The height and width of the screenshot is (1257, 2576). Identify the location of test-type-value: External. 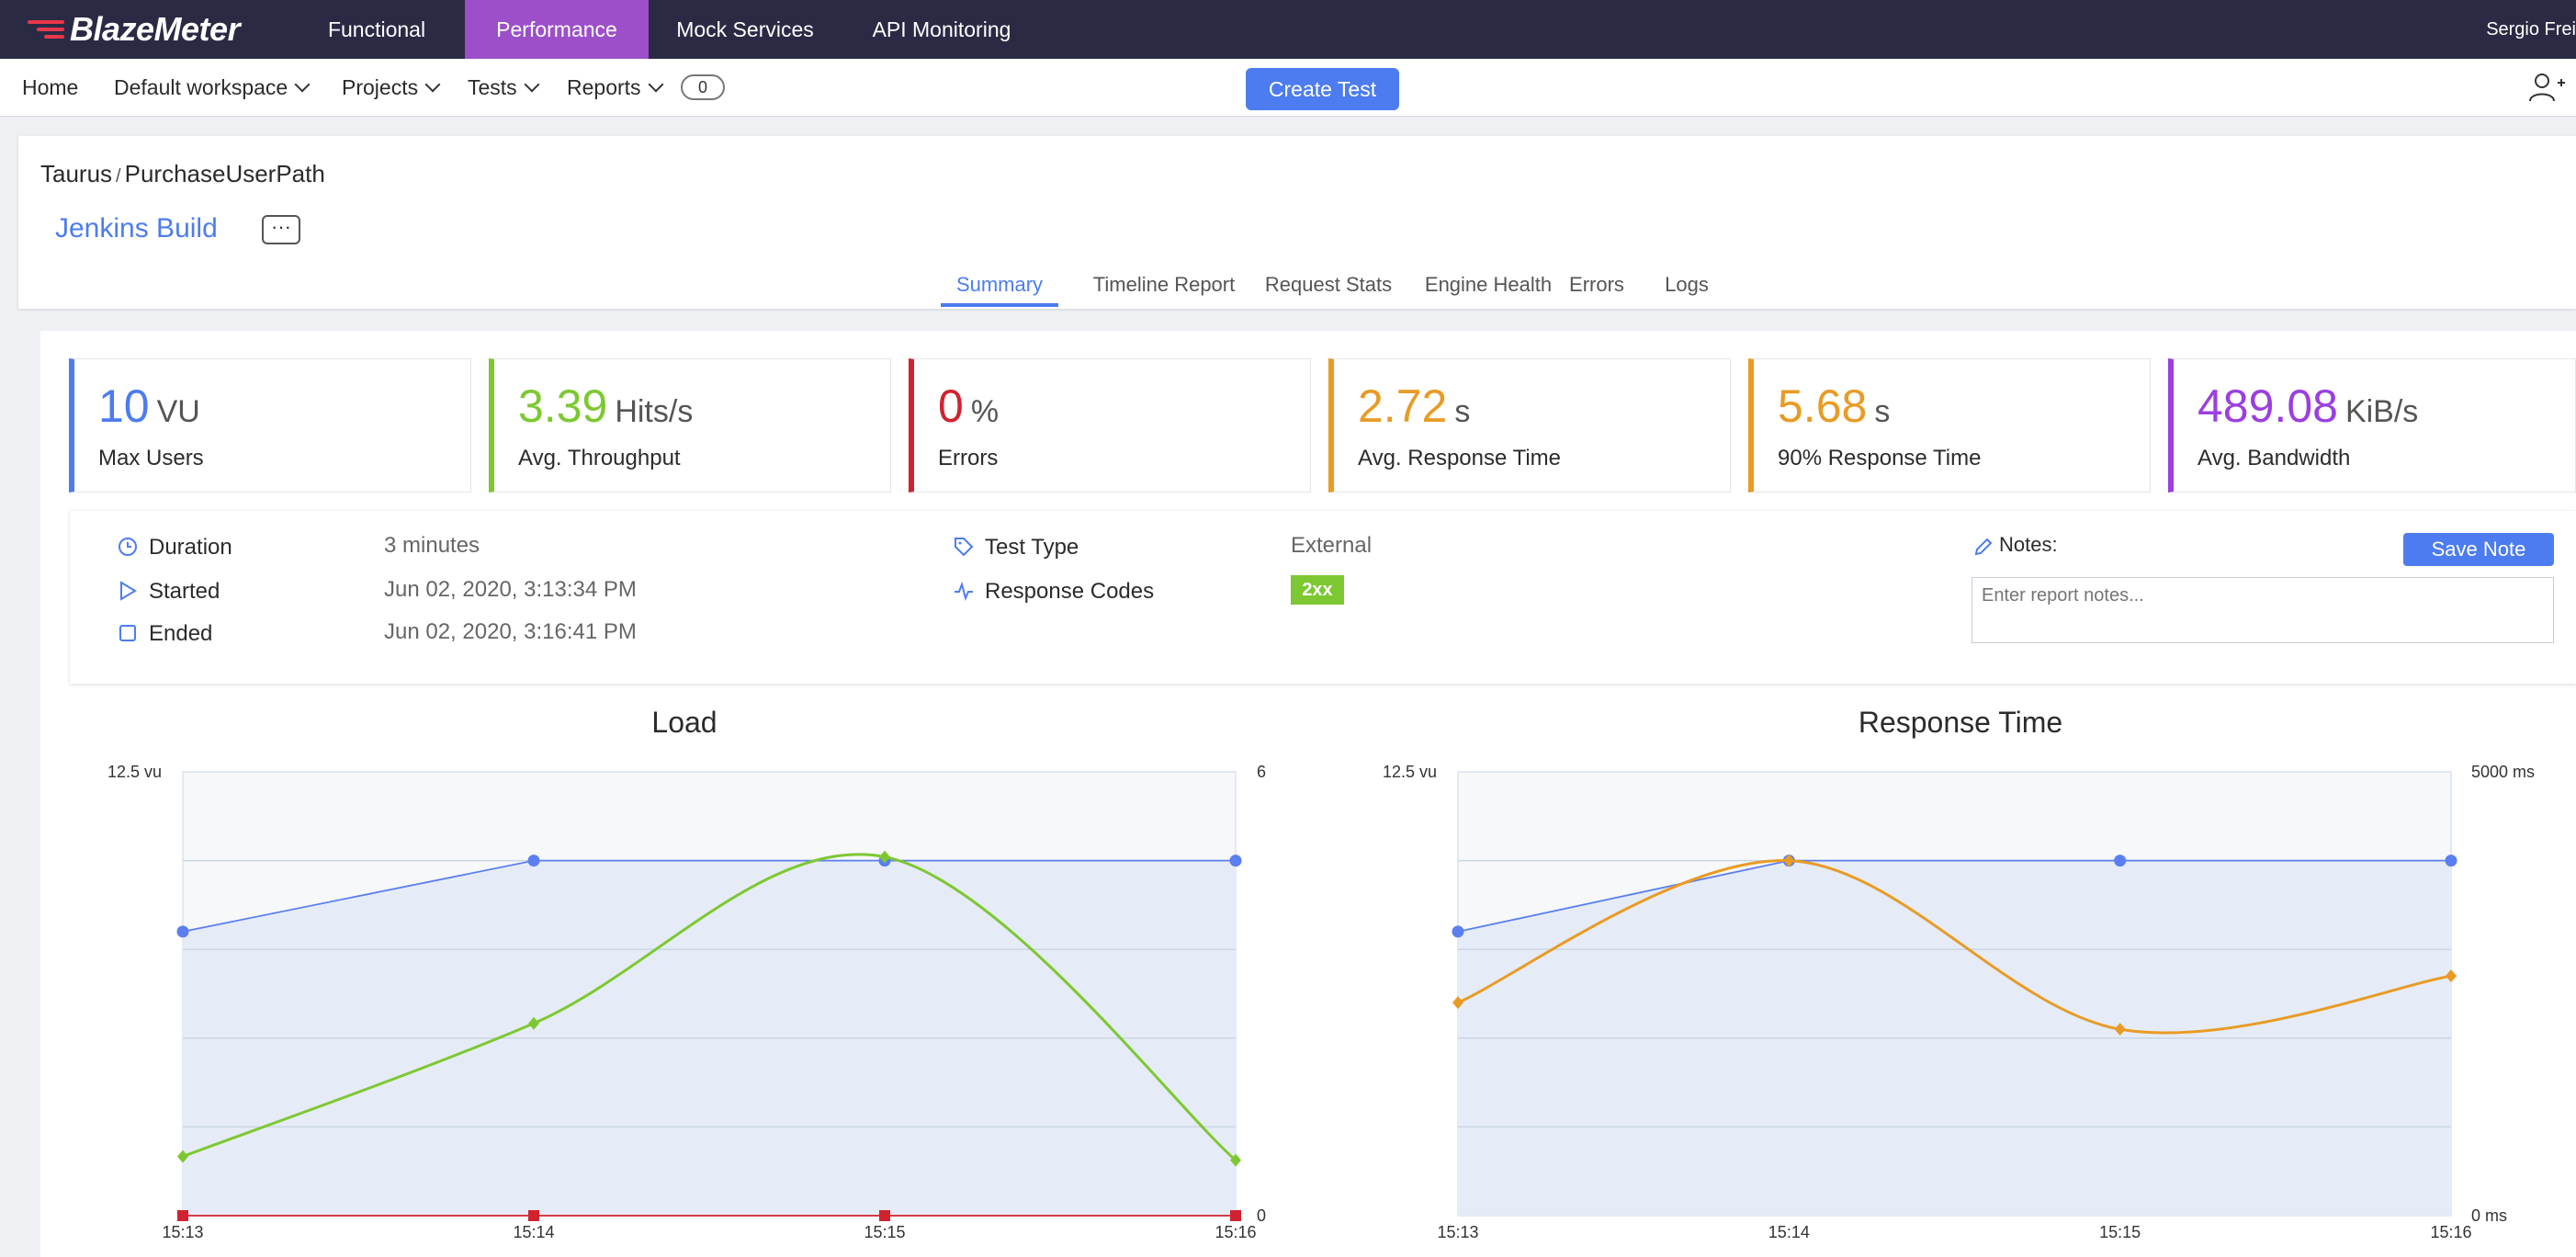
(1332, 545).